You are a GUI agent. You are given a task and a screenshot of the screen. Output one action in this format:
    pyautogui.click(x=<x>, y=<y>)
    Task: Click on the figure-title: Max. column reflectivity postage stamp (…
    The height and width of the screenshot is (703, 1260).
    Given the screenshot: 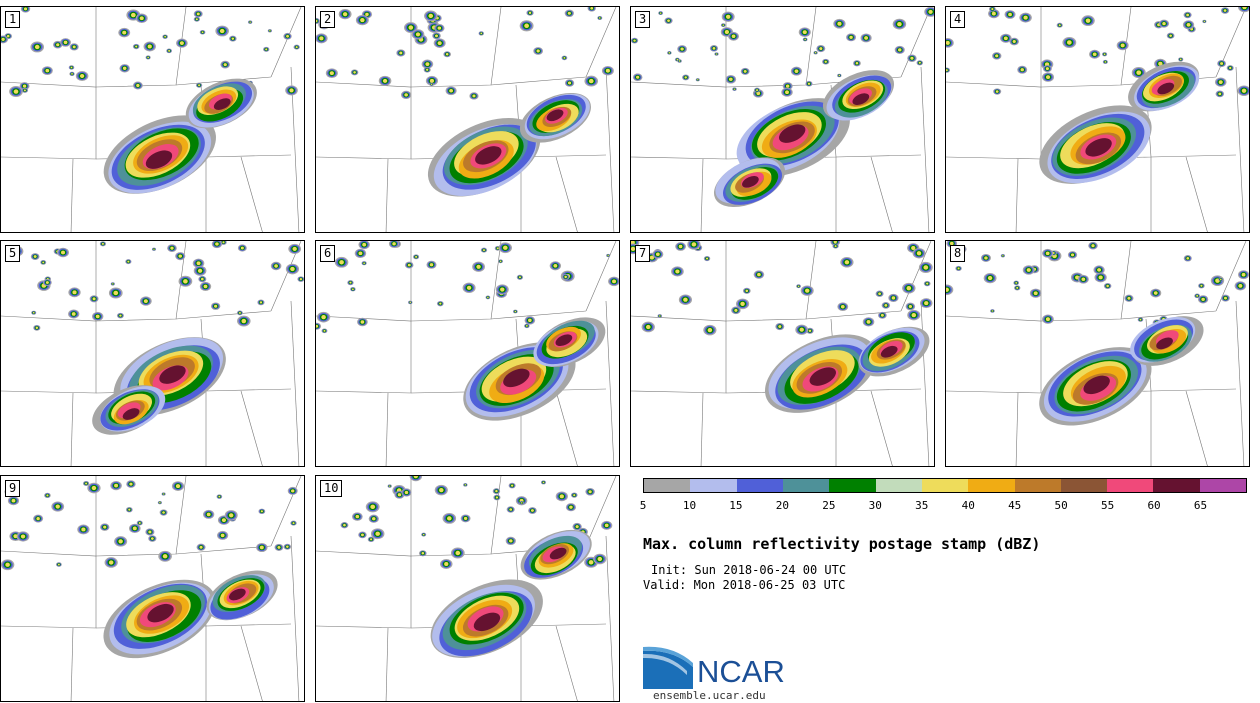 What is the action you would take?
    pyautogui.click(x=842, y=544)
    